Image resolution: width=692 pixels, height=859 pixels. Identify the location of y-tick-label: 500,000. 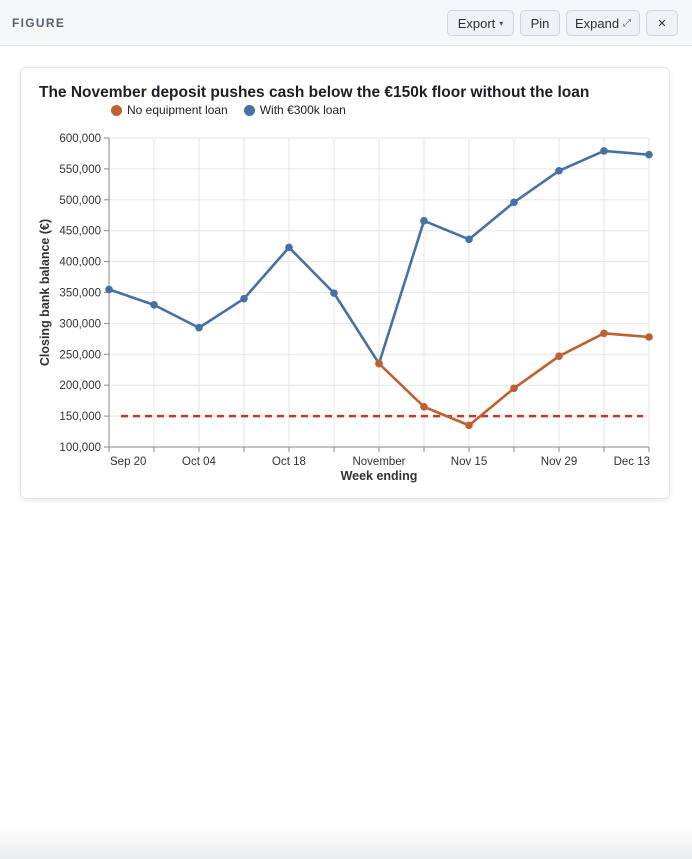
(80, 201).